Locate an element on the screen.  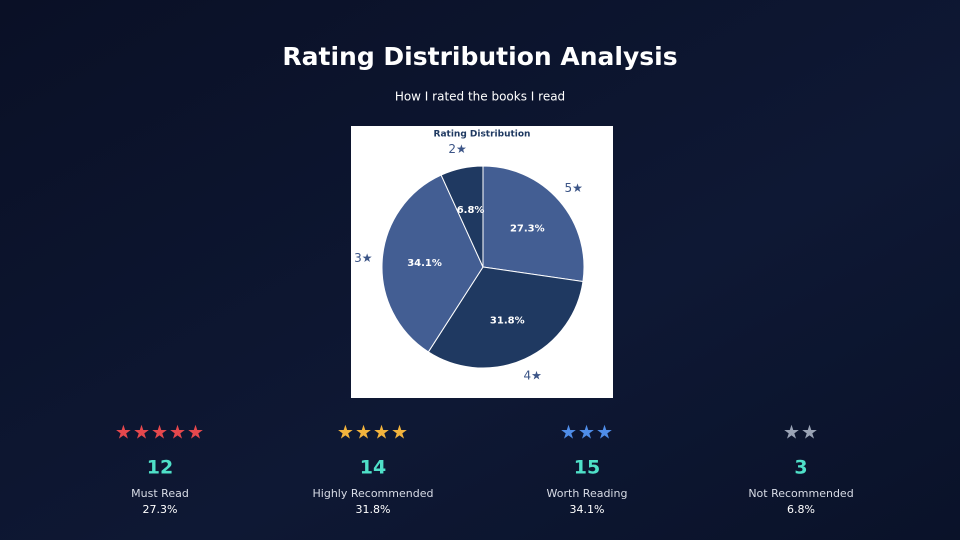
card-label: Must Read is located at coordinates (160, 493).